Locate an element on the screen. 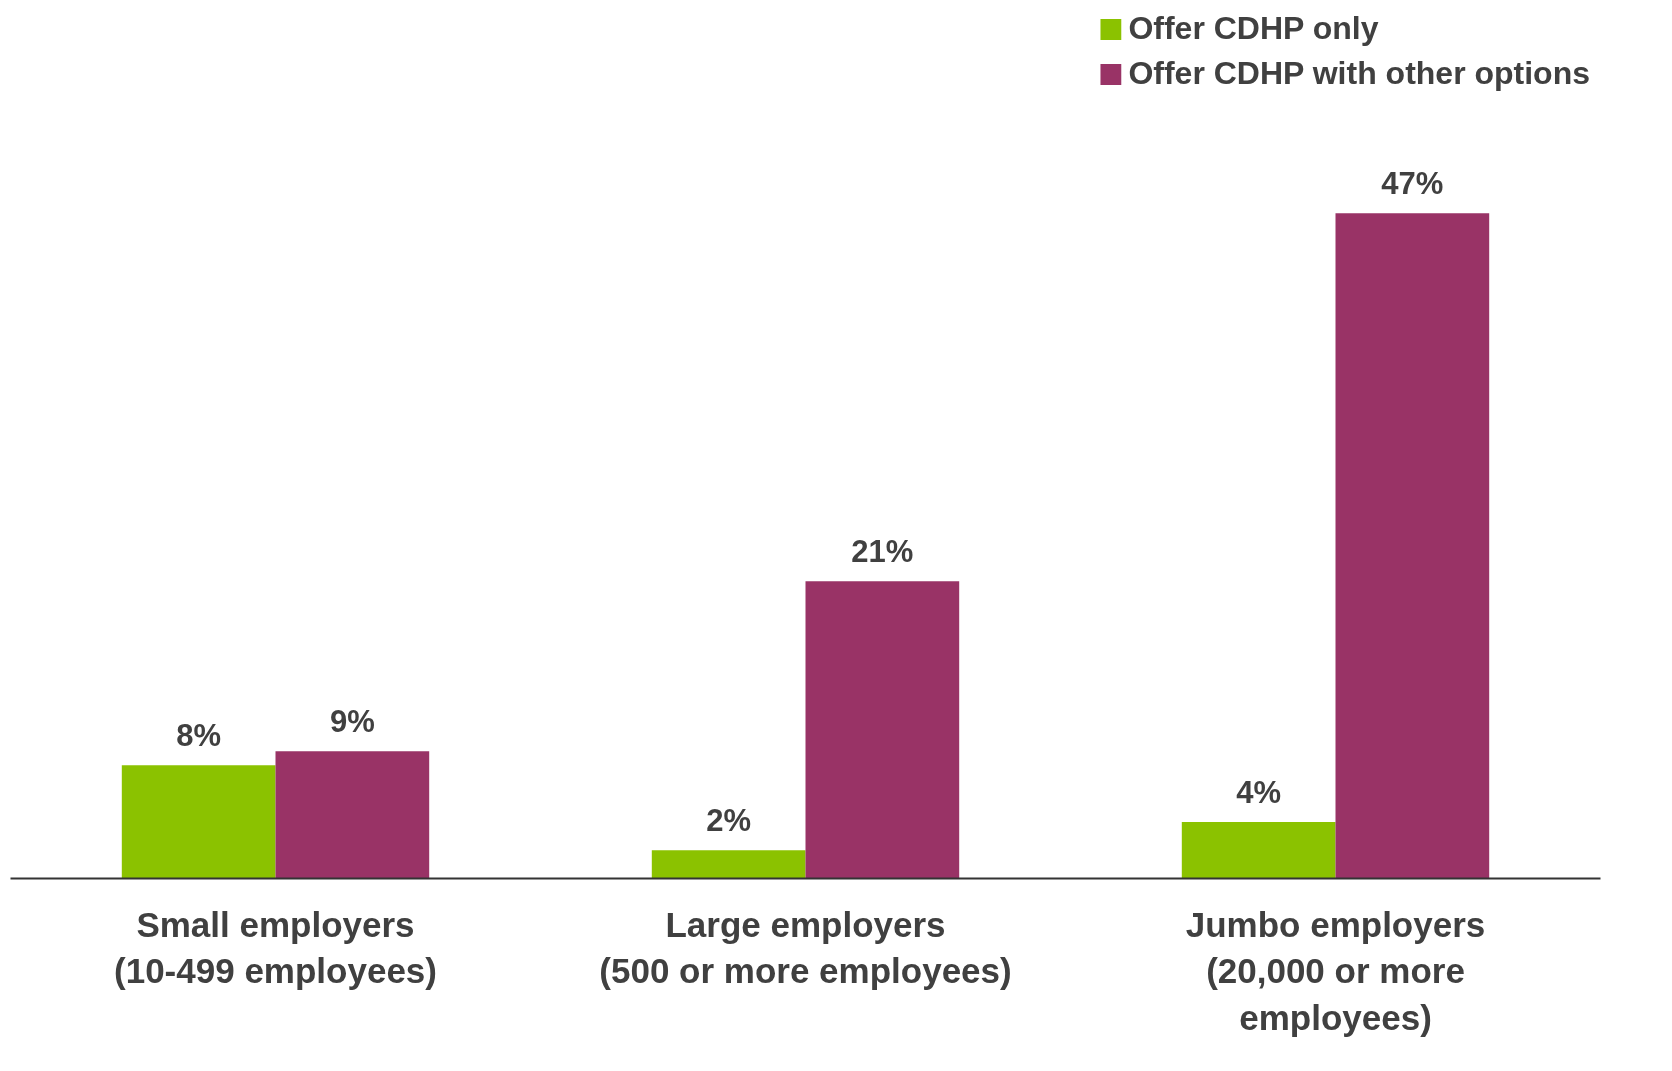  x-tick-label: Small employers (10-499 employees) is located at coordinates (275, 947).